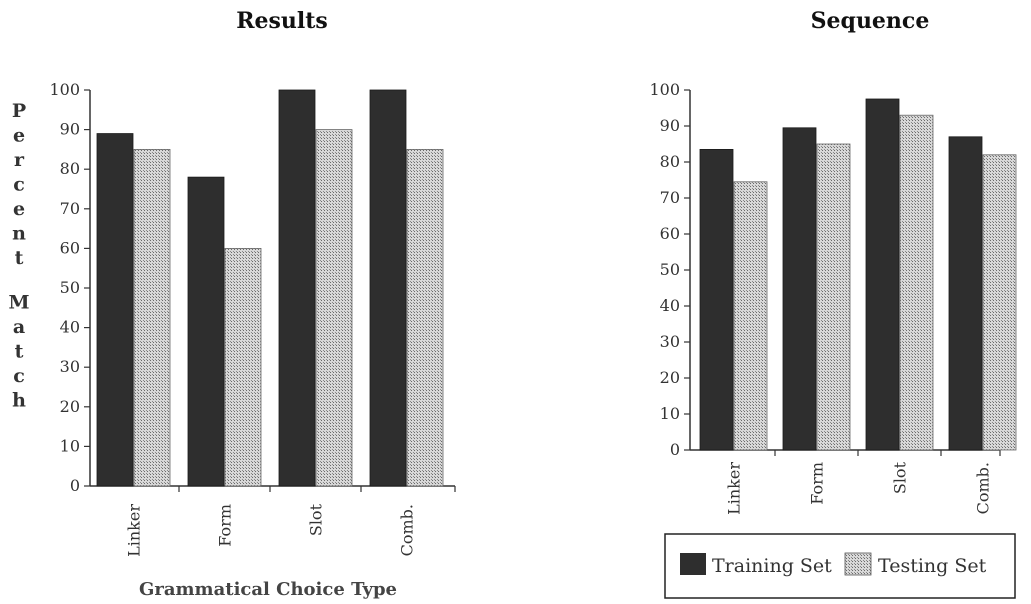 The width and height of the screenshot is (1031, 604). I want to click on chart1-title: Results, so click(282, 21).